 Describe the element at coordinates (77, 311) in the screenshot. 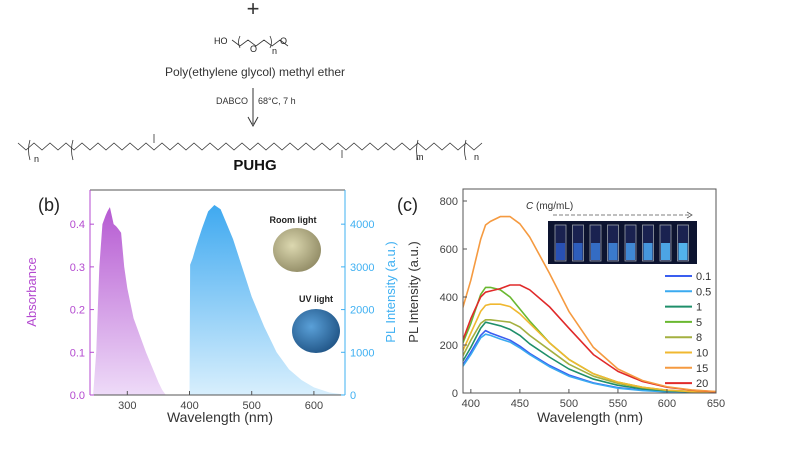

I see `y-left-tick-label: 0.2` at that location.